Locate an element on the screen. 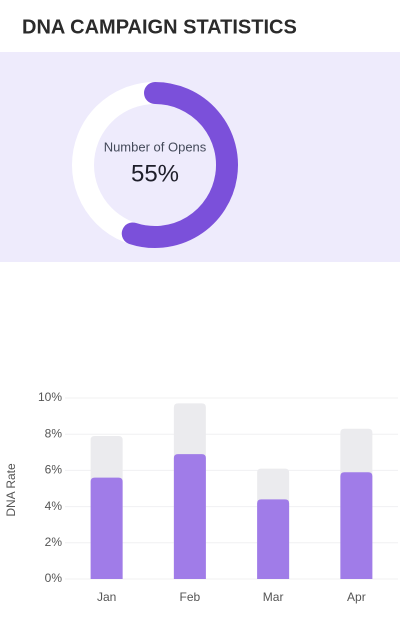 This screenshot has width=400, height=621. page-title: DNA CAMPAIGN STATISTICS is located at coordinates (159, 27).